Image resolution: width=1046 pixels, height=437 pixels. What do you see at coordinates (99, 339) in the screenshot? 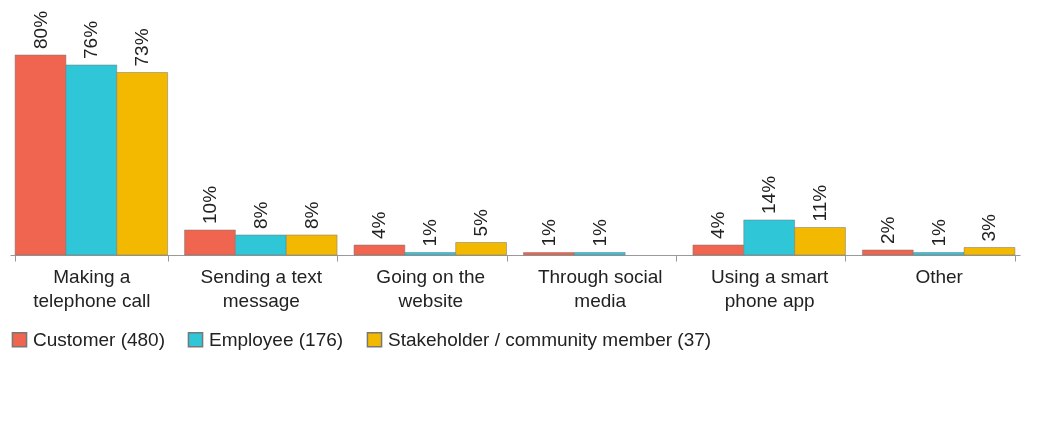
I see `legend-label: Customer (480)` at bounding box center [99, 339].